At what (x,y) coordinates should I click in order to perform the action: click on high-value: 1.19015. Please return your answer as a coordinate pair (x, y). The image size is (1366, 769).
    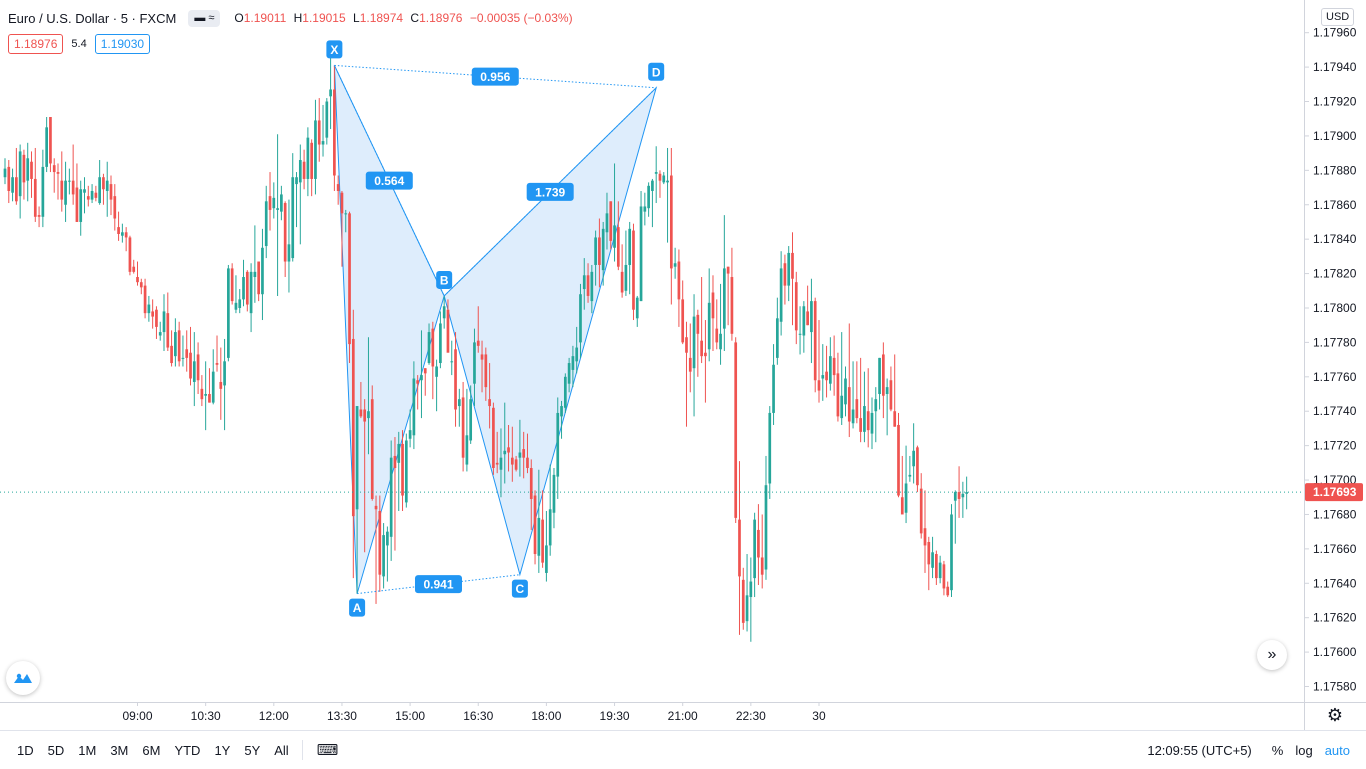
    Looking at the image, I should click on (324, 18).